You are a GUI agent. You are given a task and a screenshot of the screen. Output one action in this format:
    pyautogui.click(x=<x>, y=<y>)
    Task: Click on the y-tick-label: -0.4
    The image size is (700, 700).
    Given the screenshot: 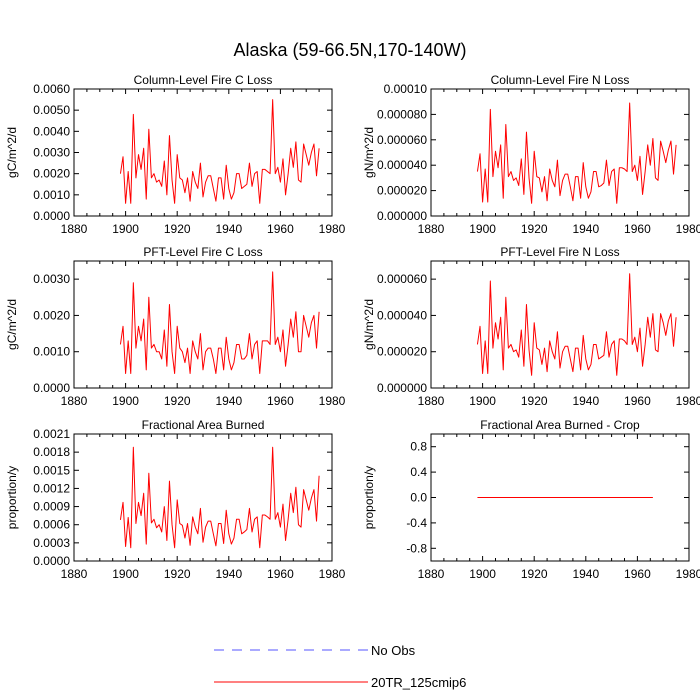 What is the action you would take?
    pyautogui.click(x=416, y=523)
    